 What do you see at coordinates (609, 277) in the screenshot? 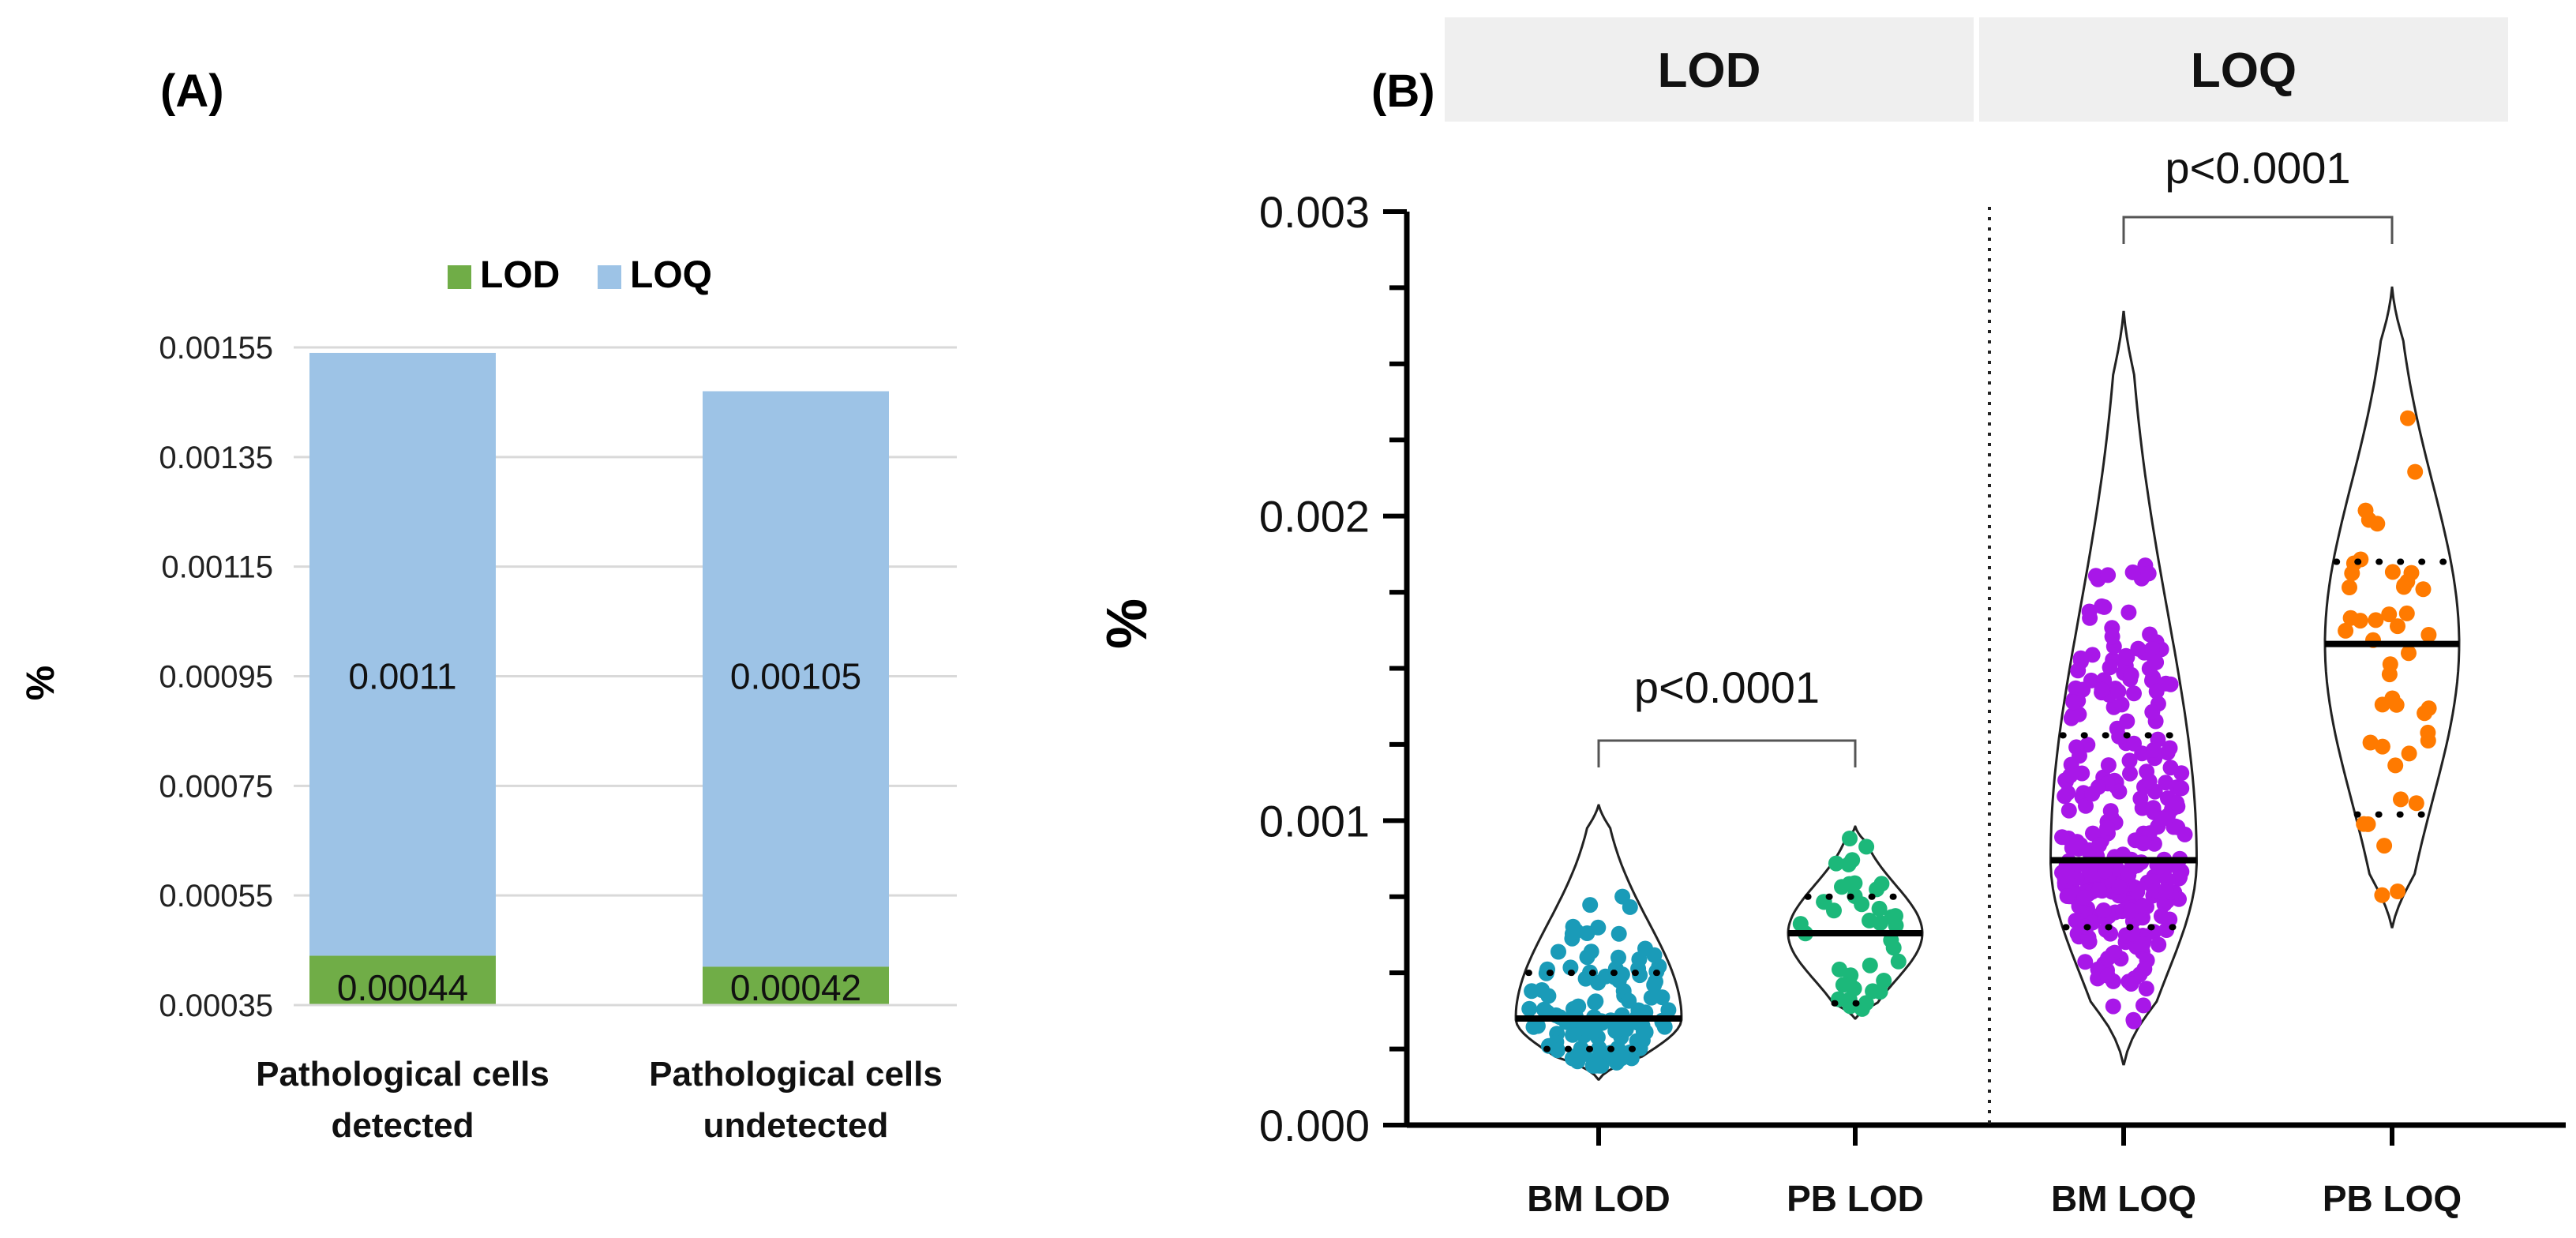
I see `legend-swatch-loq` at bounding box center [609, 277].